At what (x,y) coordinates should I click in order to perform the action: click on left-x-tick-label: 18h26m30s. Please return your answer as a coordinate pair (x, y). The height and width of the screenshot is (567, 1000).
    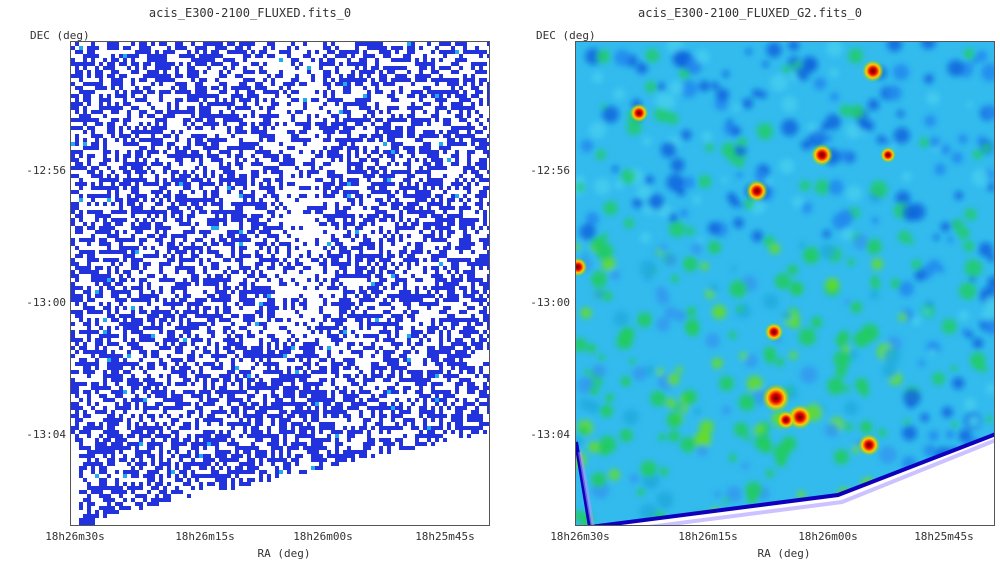
    Looking at the image, I should click on (75, 536).